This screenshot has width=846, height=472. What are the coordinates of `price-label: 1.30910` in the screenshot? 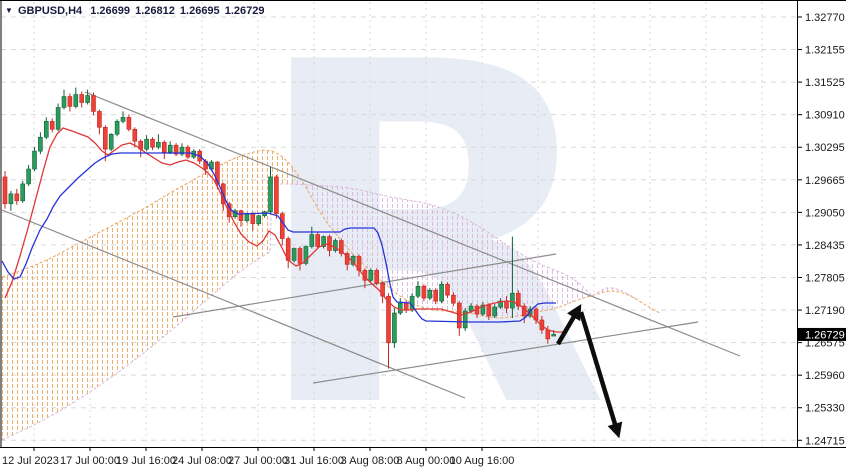 It's located at (825, 116).